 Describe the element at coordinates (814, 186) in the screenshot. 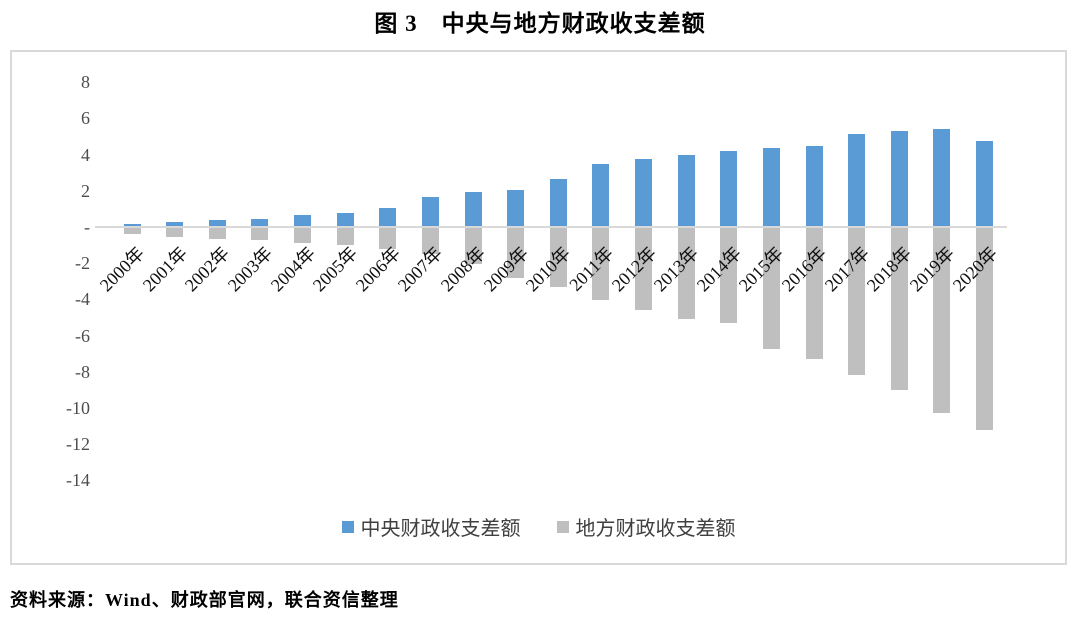

I see `bar-central-2016` at that location.